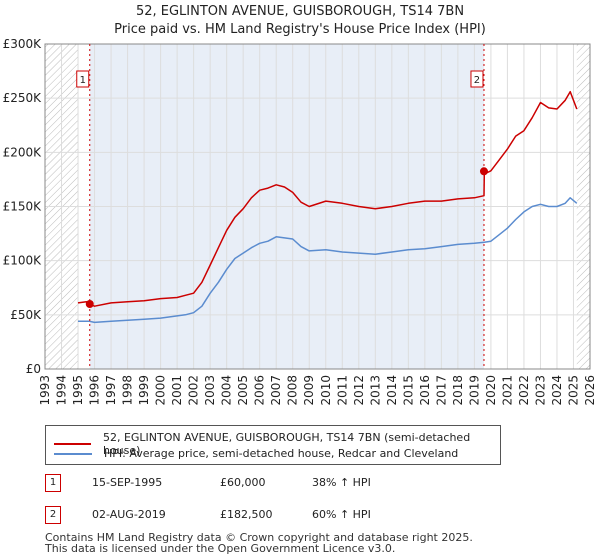  Describe the element at coordinates (227, 390) in the screenshot. I see `x-tick-label: 2004` at that location.